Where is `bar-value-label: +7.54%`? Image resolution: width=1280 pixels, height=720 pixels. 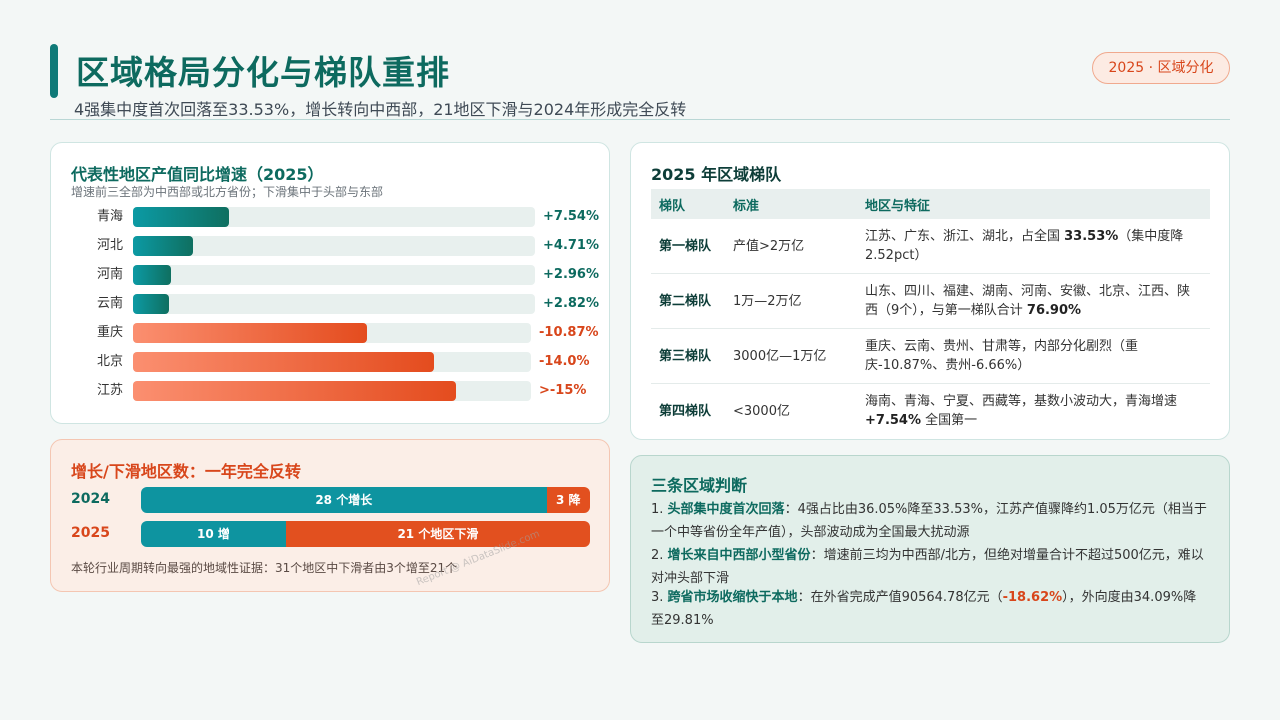 bar-value-label: +7.54% is located at coordinates (571, 216).